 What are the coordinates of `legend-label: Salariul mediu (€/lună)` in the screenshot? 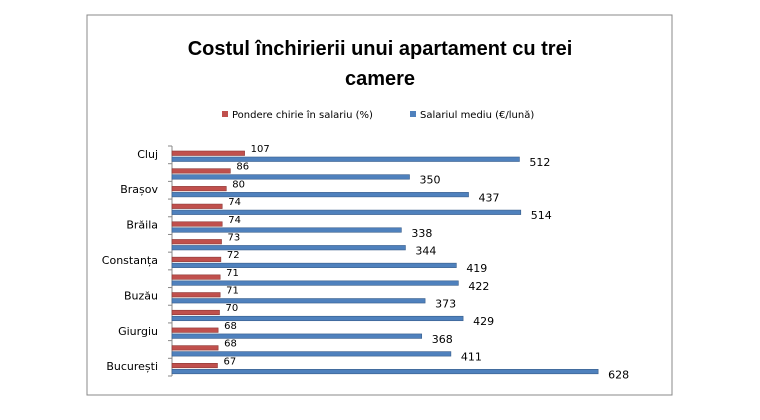 It's located at (477, 115).